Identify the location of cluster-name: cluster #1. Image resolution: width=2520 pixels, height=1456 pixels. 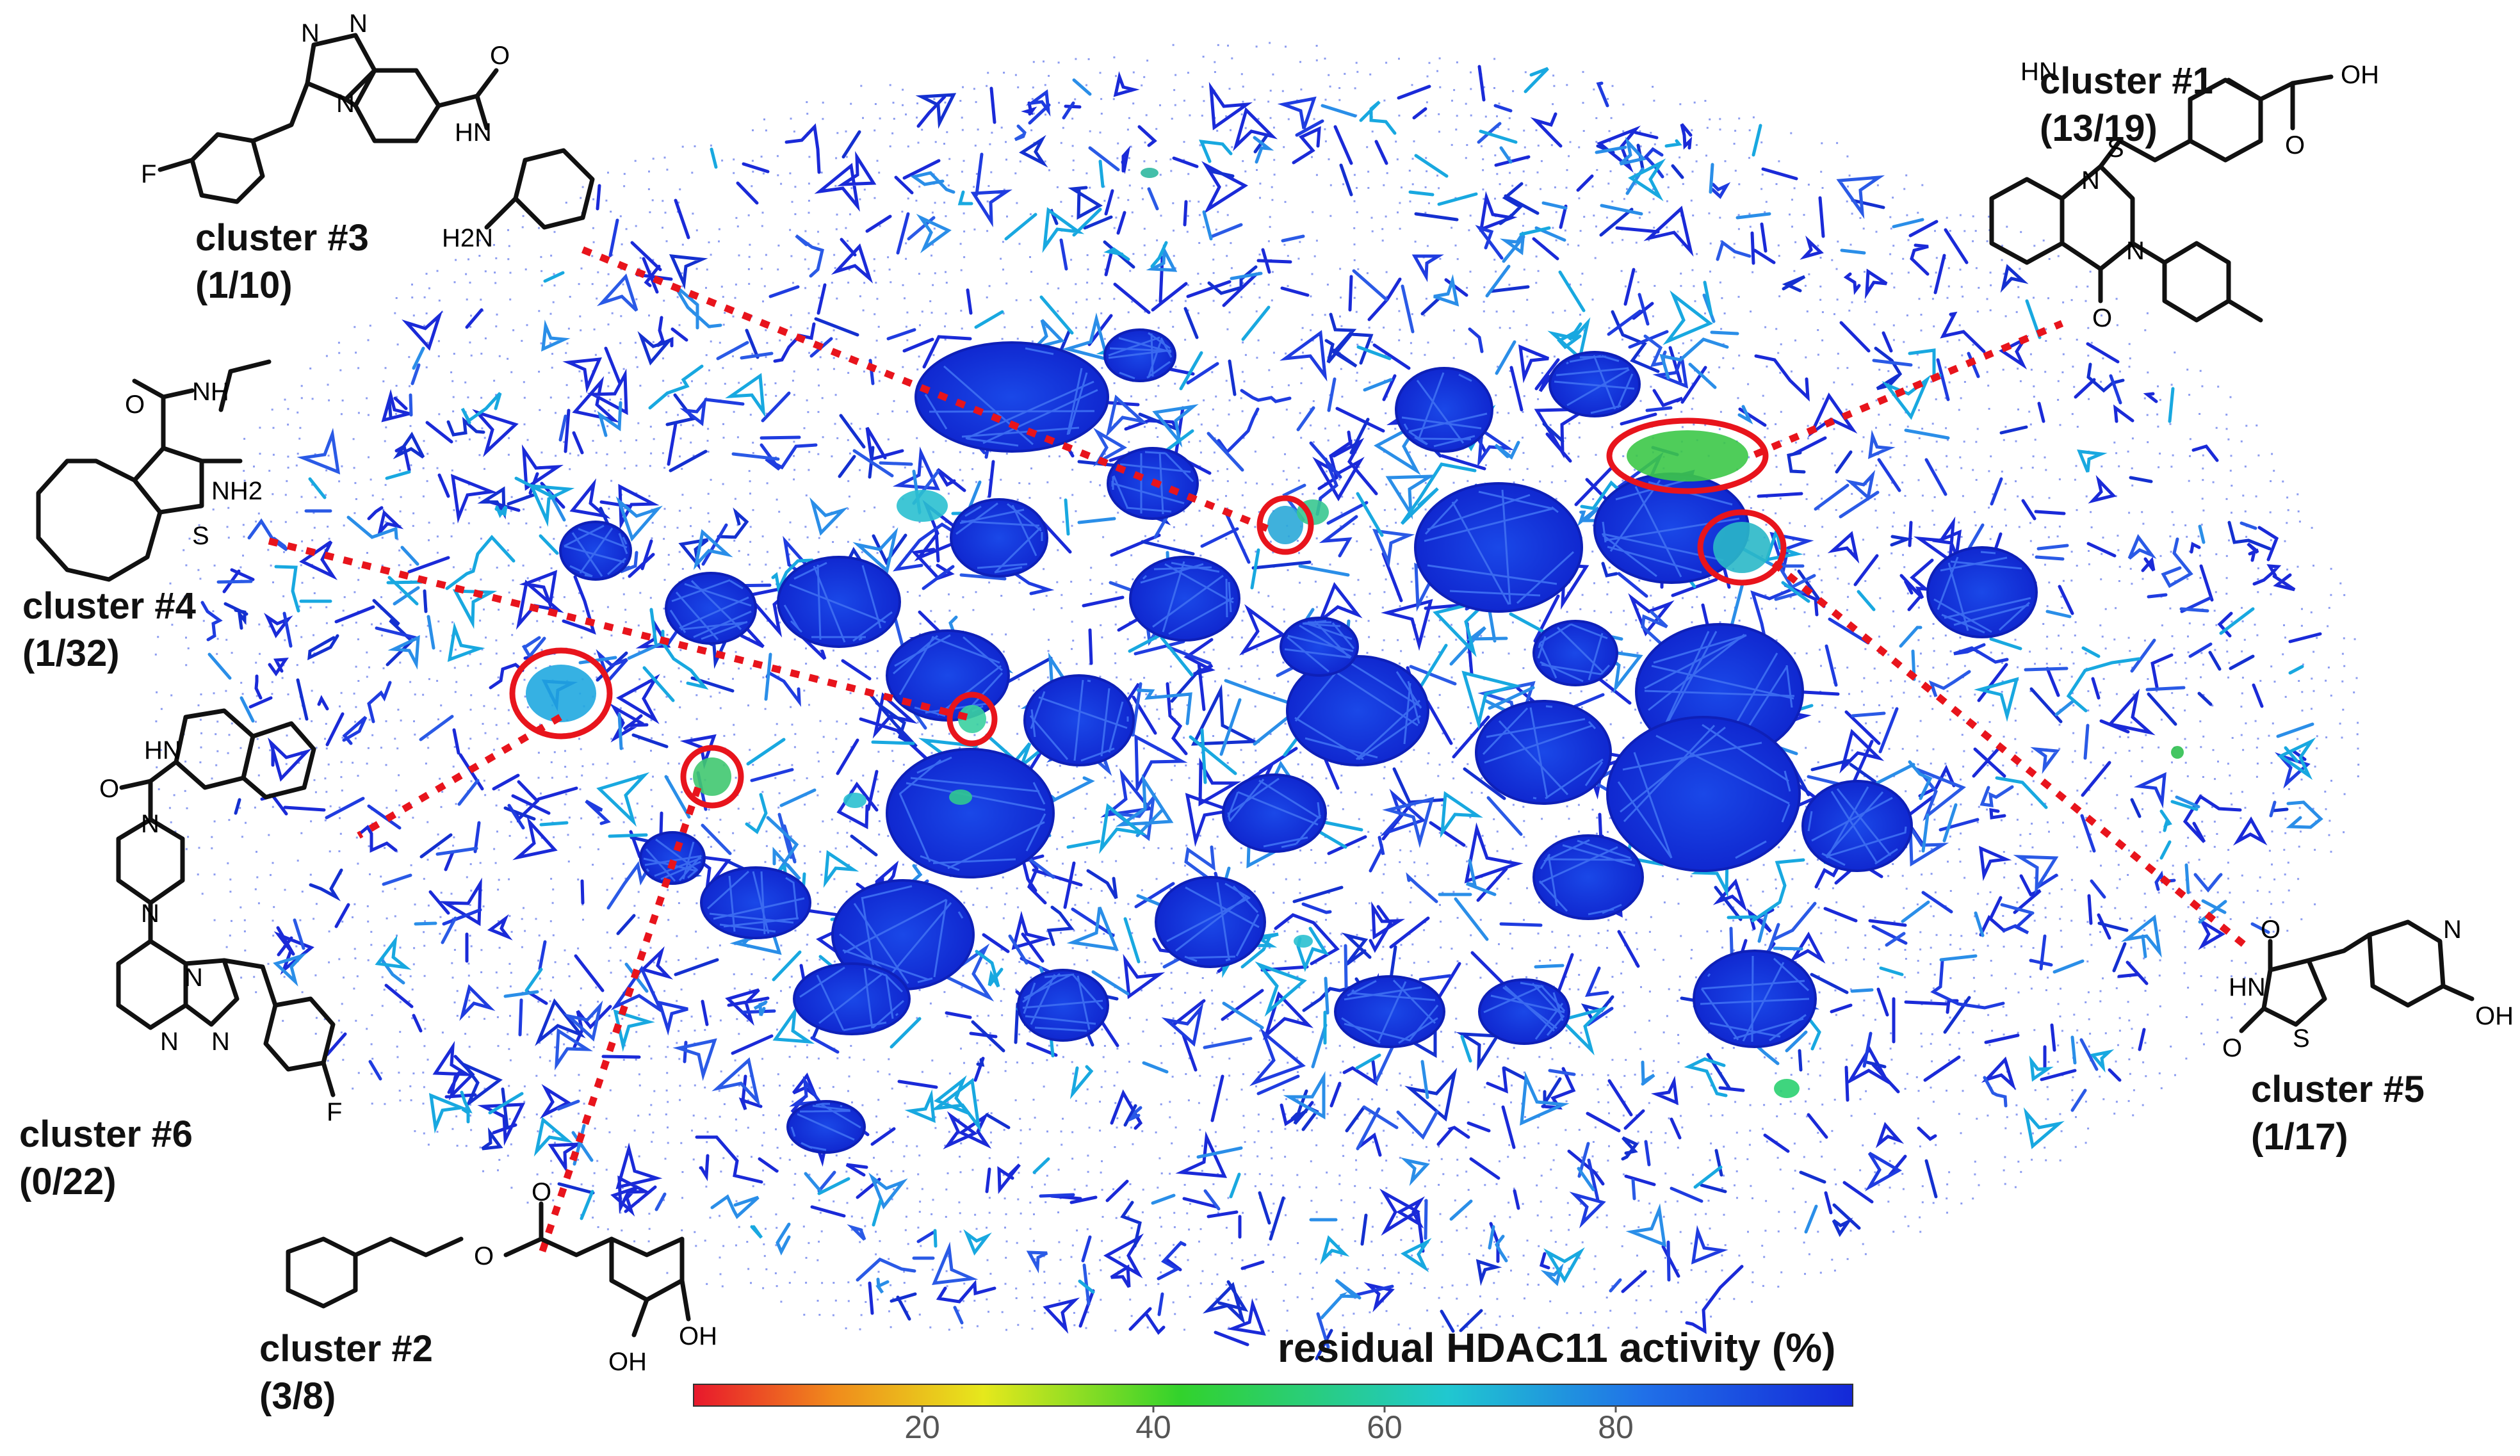
(2127, 81).